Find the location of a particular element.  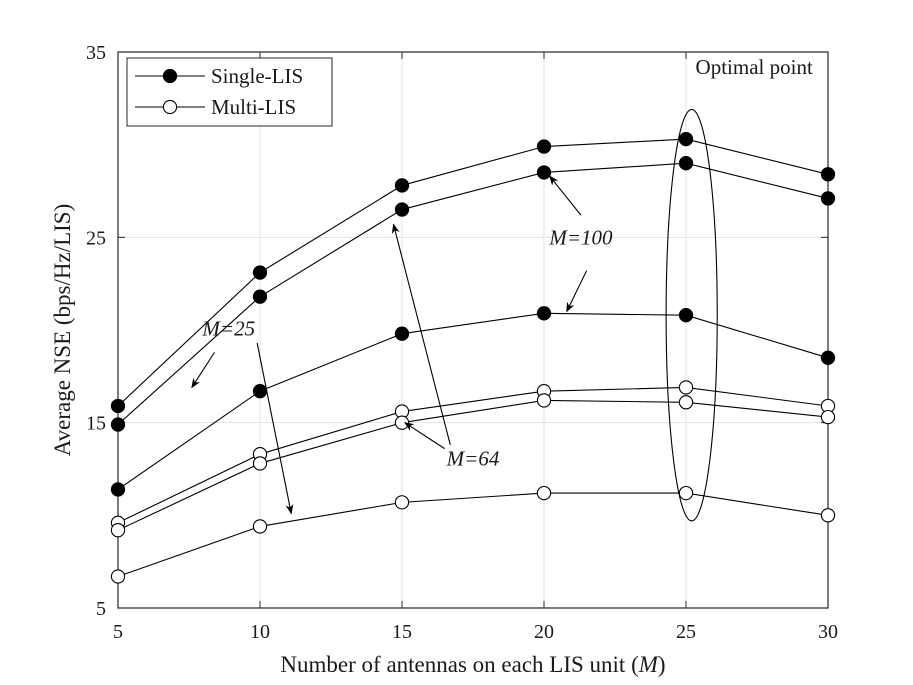

legend-label: Multi-LIS is located at coordinates (253, 107).